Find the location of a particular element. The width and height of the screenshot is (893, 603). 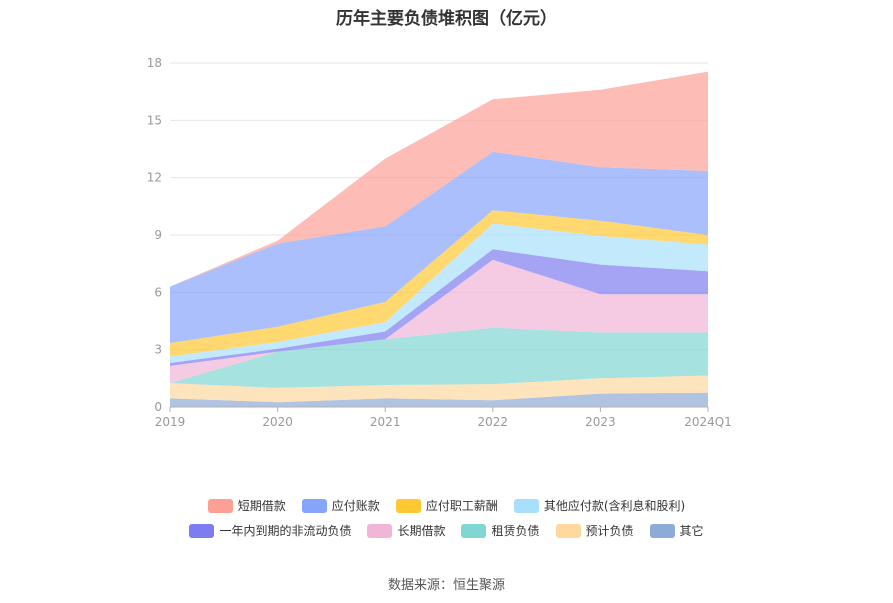

y-tick-label: 9 is located at coordinates (158, 235).